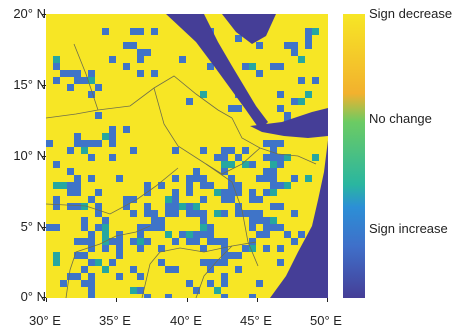 Image resolution: width=456 pixels, height=332 pixels. What do you see at coordinates (29, 155) in the screenshot?
I see `y-tick-label: 10° N` at bounding box center [29, 155].